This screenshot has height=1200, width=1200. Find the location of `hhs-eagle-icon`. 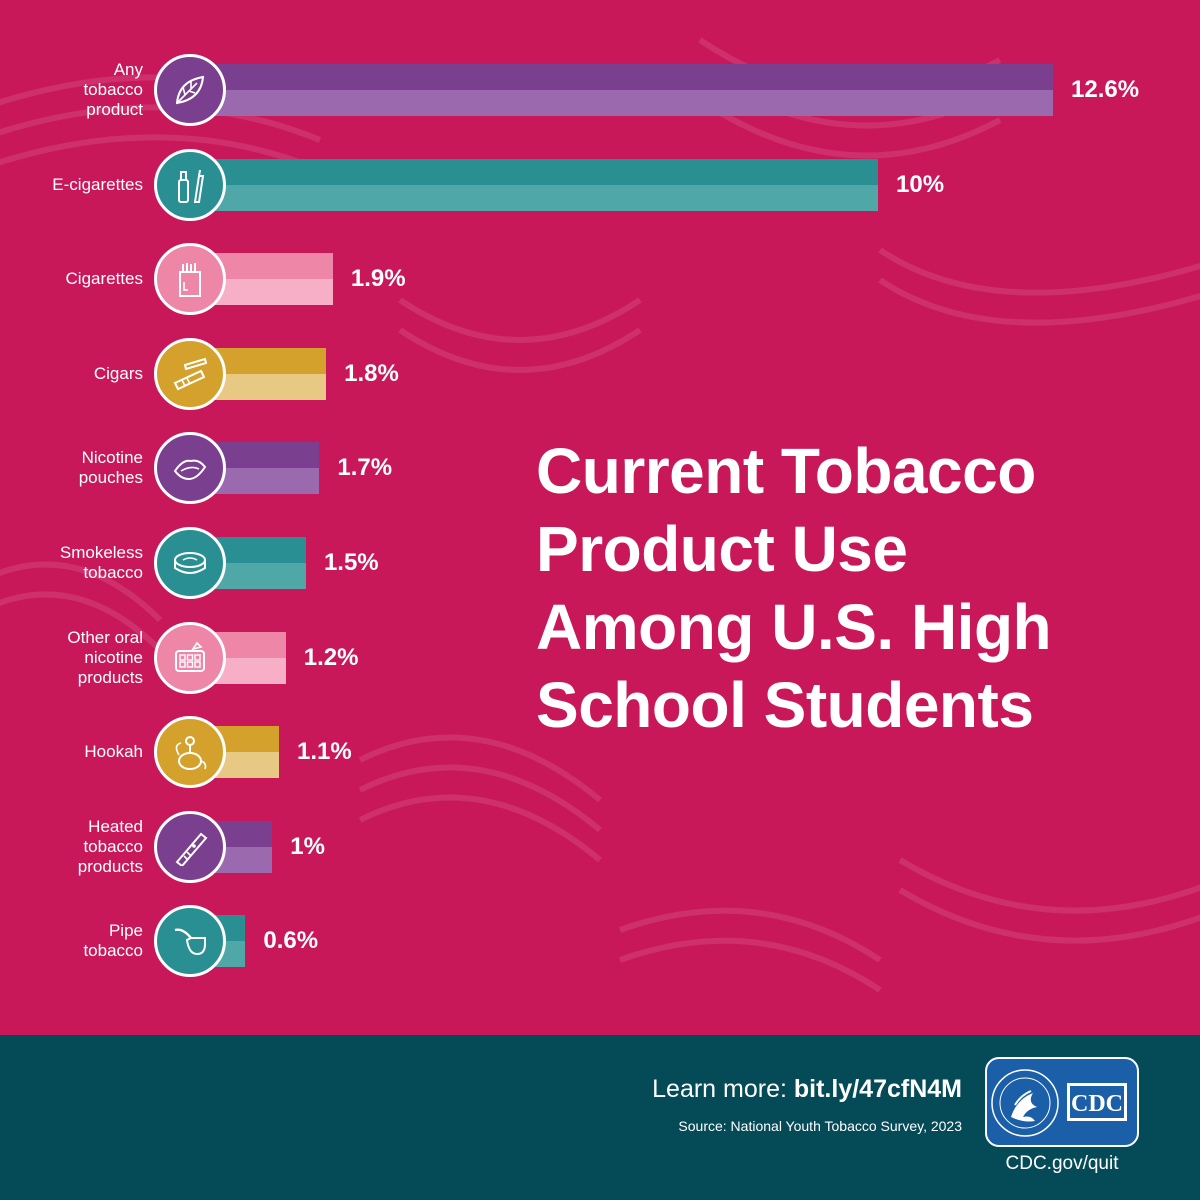

hhs-eagle-icon is located at coordinates (1024, 1107).